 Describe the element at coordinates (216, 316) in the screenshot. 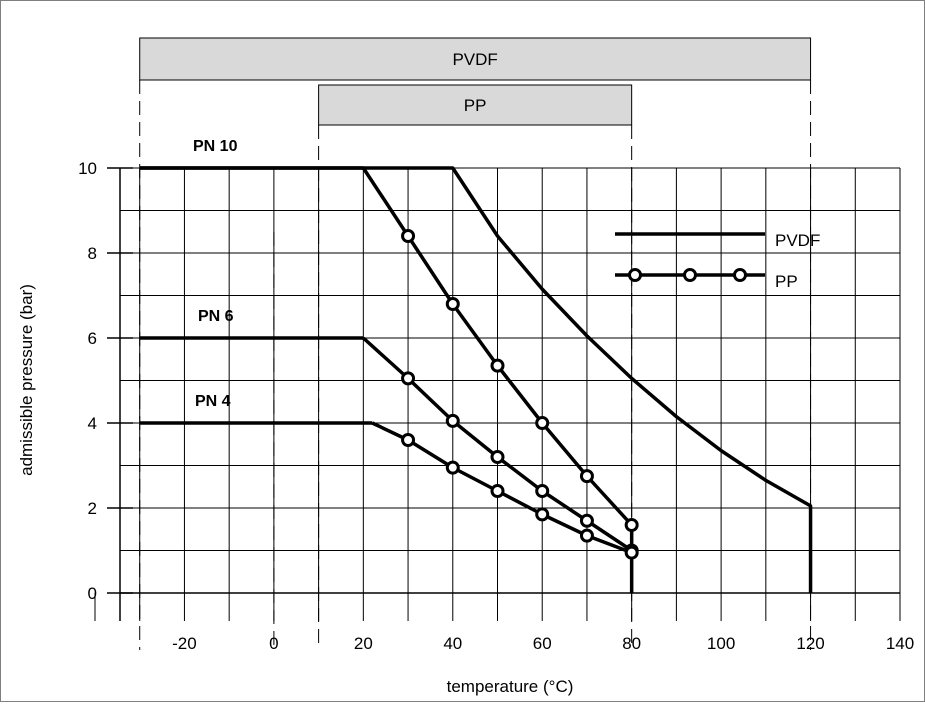

I see `pn-rating-label: PN 6` at that location.